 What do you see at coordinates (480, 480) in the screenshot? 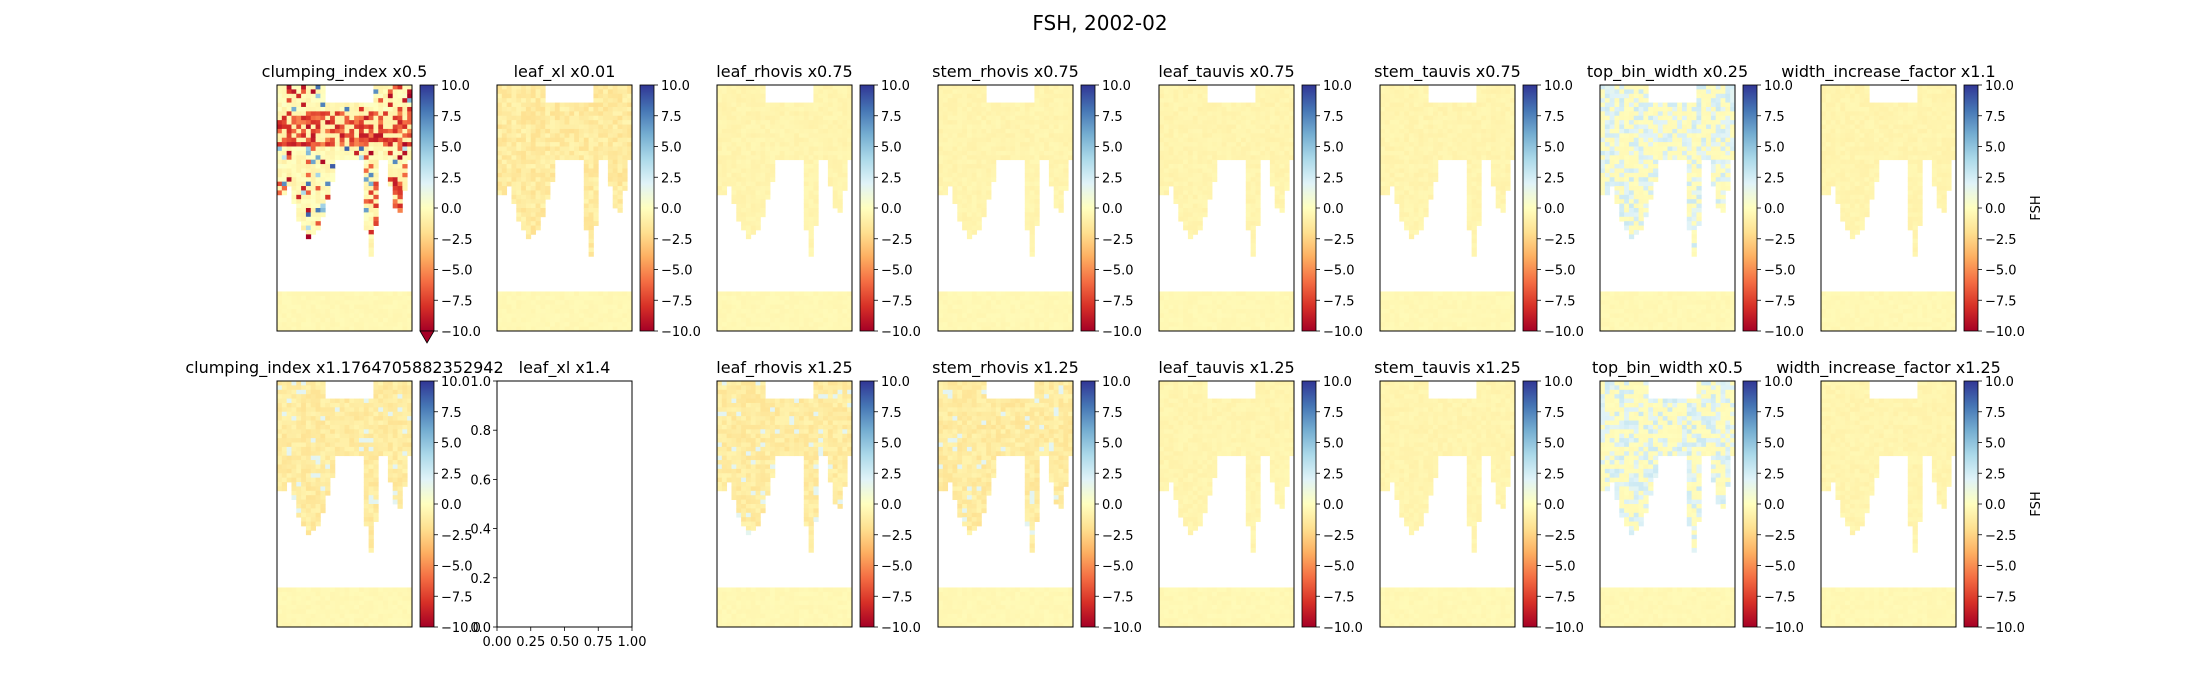
I see `y-tick-label: 0.6` at bounding box center [480, 480].